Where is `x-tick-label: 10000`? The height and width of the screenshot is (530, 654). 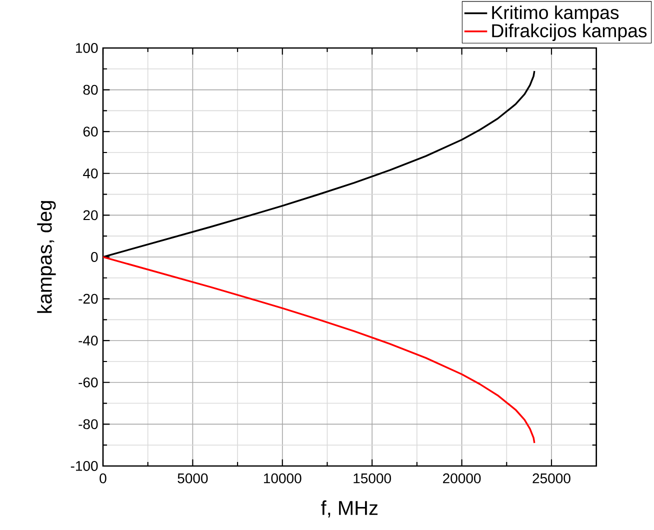 x-tick-label: 10000 is located at coordinates (283, 478).